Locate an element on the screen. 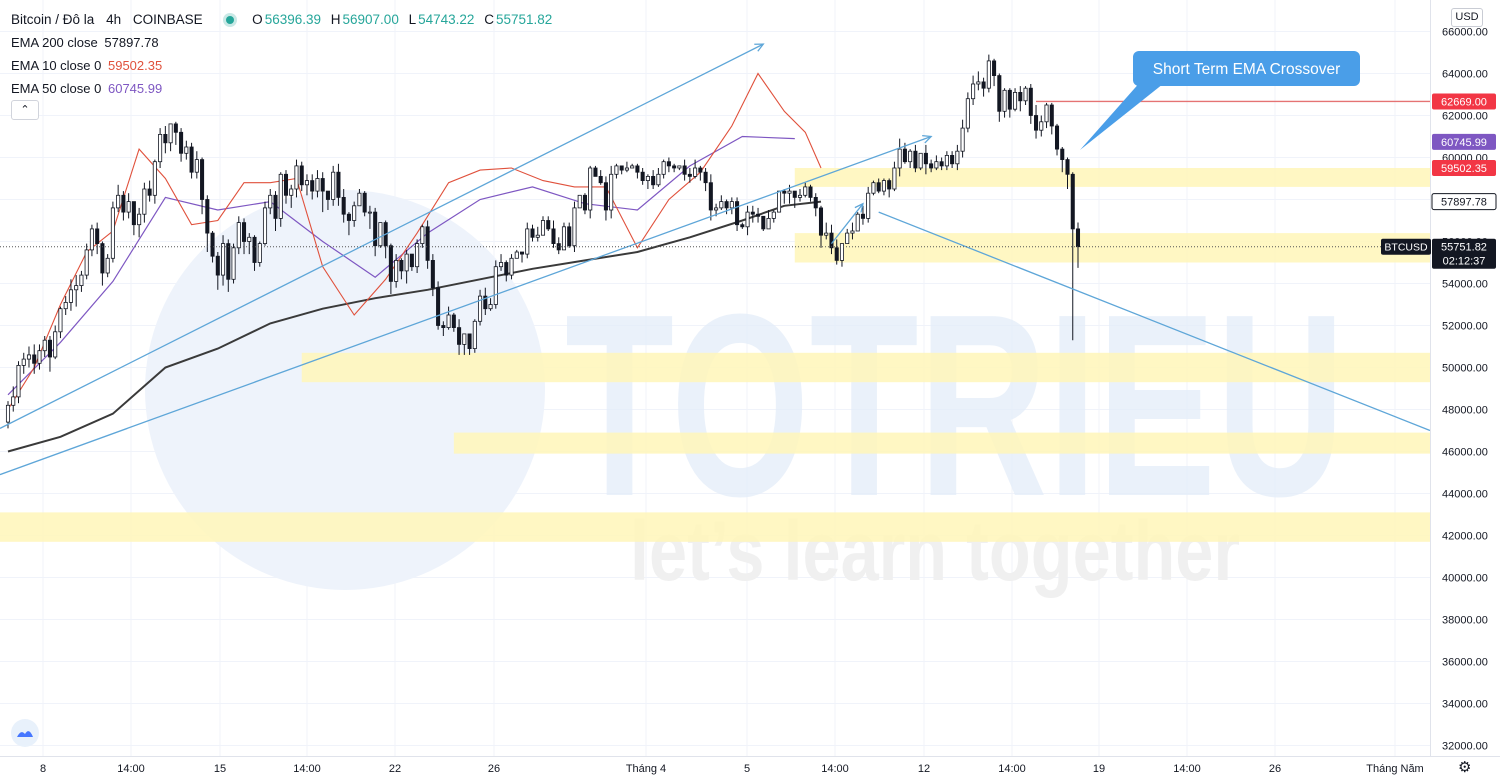 Image resolution: width=1500 pixels, height=782 pixels. indicator-ema-200: EMA 200 close 57897.78 is located at coordinates (284, 42).